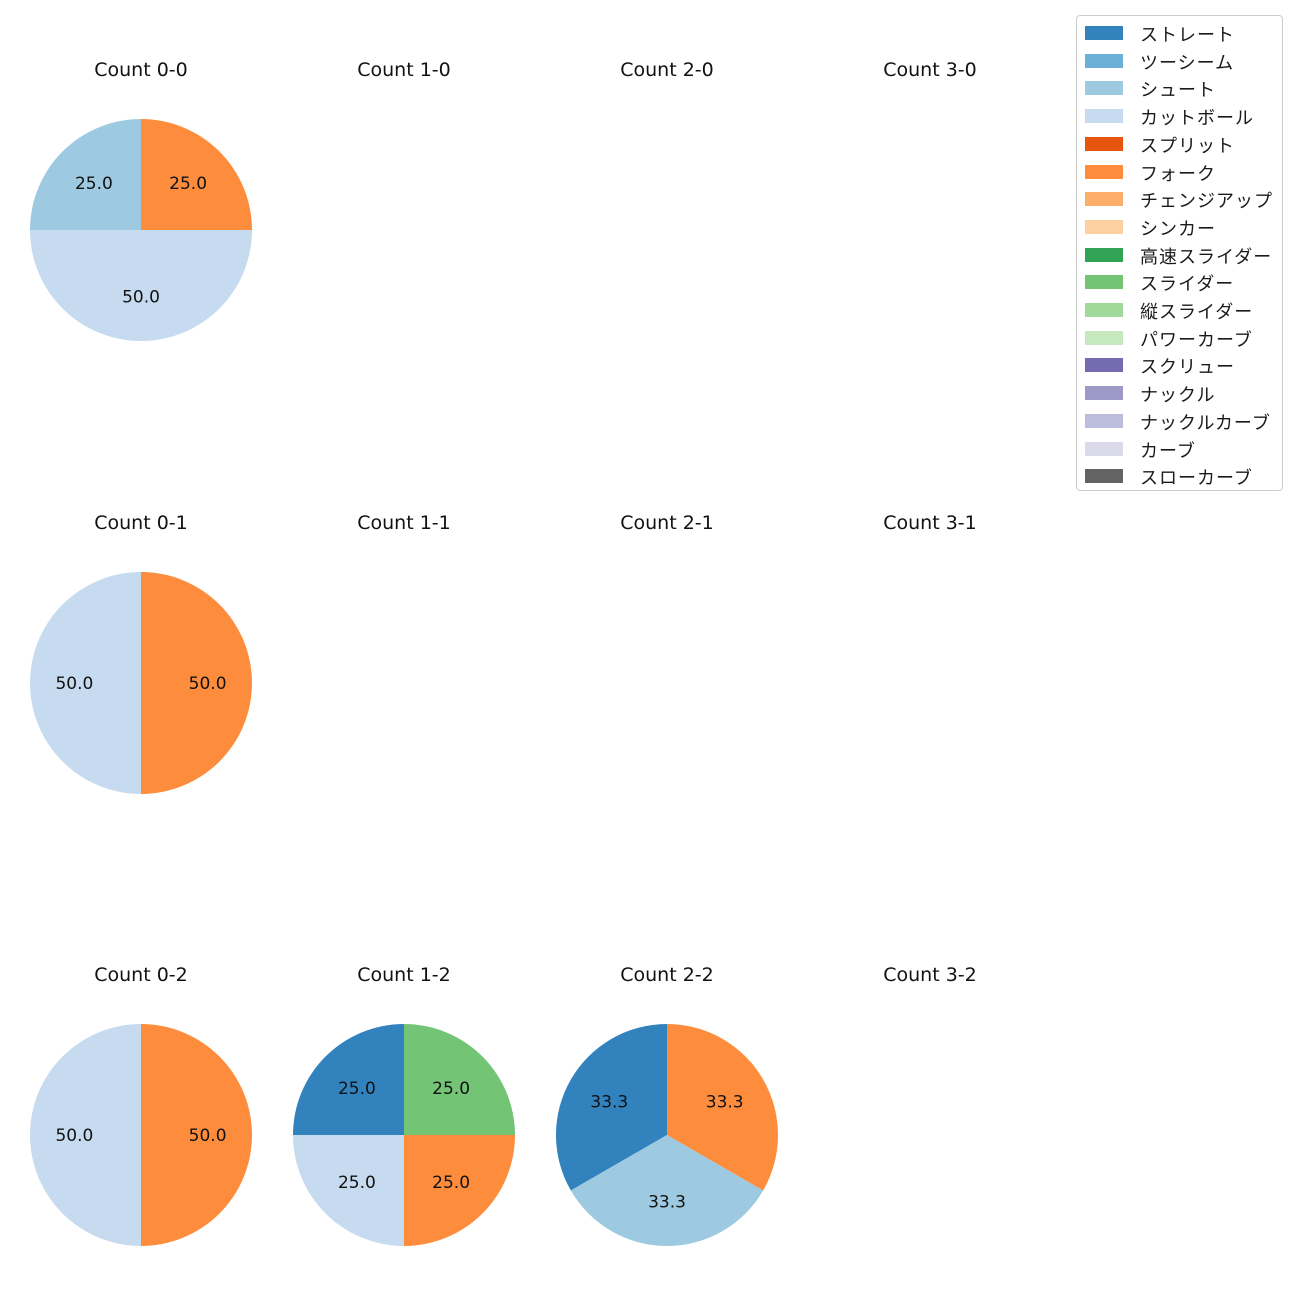 Image resolution: width=1300 pixels, height=1300 pixels. Describe the element at coordinates (1196, 479) in the screenshot. I see `legend-label: スローカーブ` at that location.